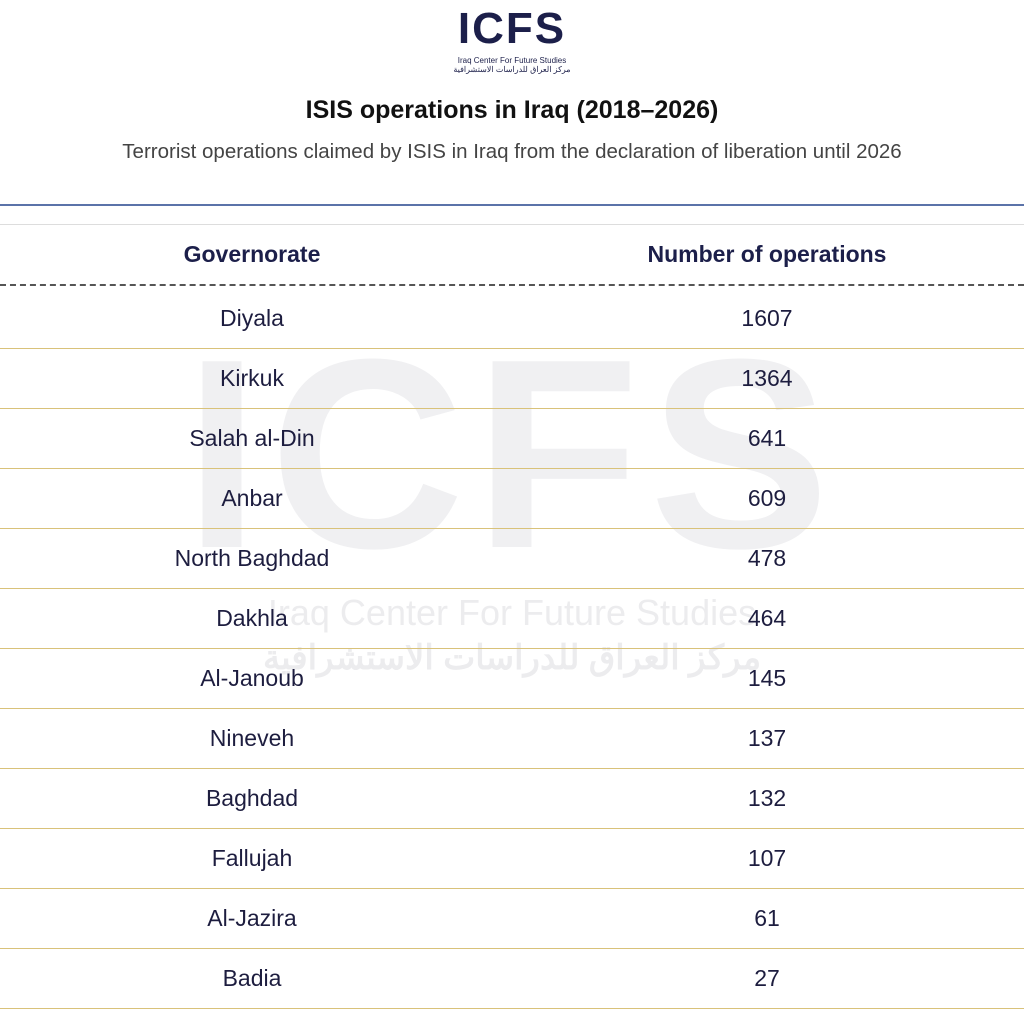 The image size is (1024, 1013). I want to click on table-row: Al-Jazira 61, so click(512, 918).